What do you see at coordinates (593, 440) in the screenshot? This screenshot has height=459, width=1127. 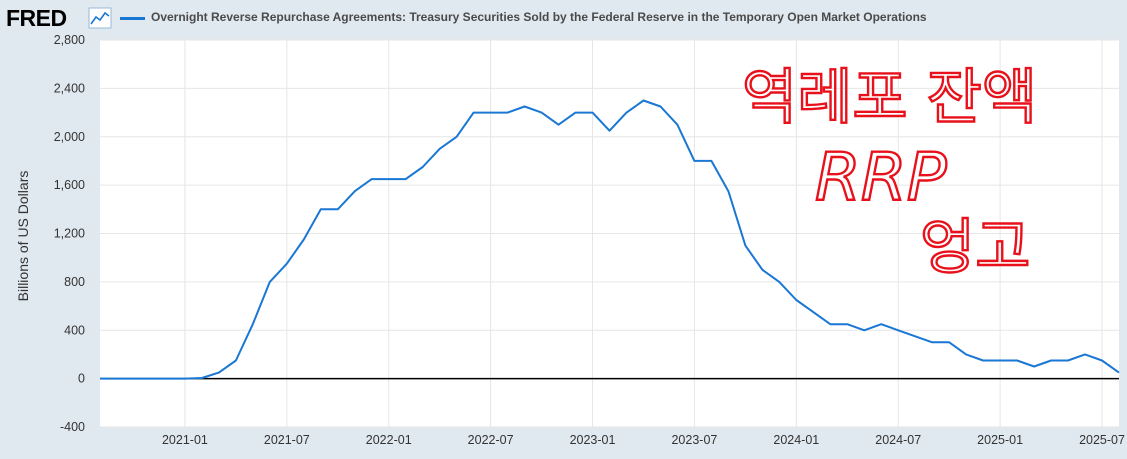 I see `x-tick-label: 2023-01` at bounding box center [593, 440].